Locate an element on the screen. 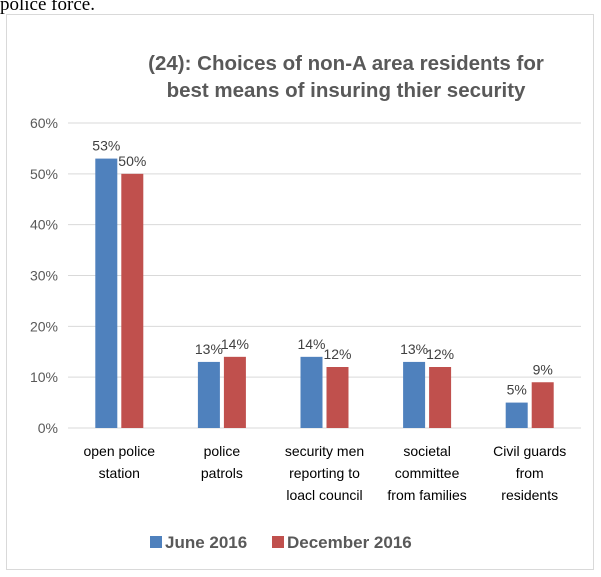  chart-title-line: best means of insuring thier security is located at coordinates (346, 90).